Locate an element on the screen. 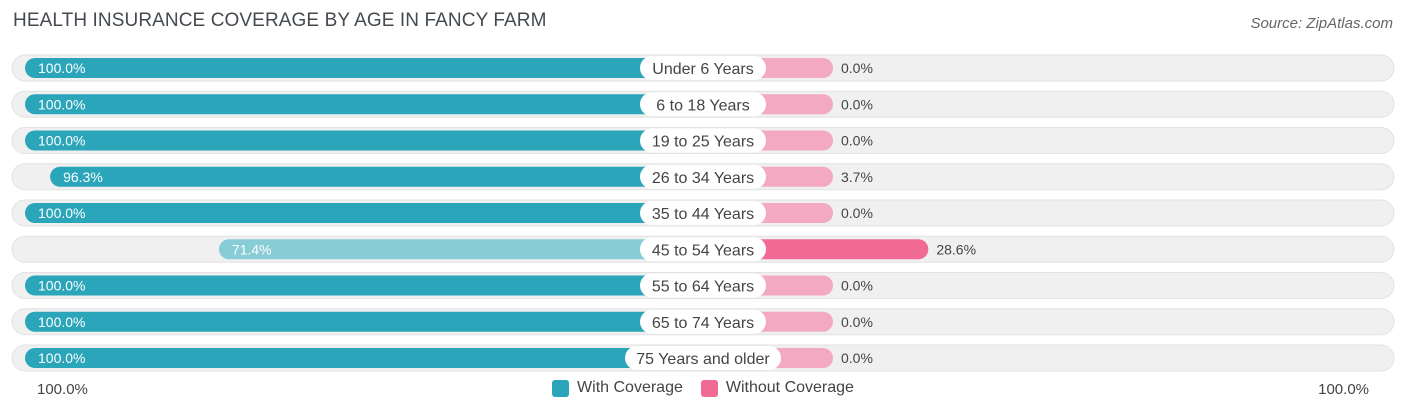  legend: With Coverage Without Coverage is located at coordinates (703, 388).